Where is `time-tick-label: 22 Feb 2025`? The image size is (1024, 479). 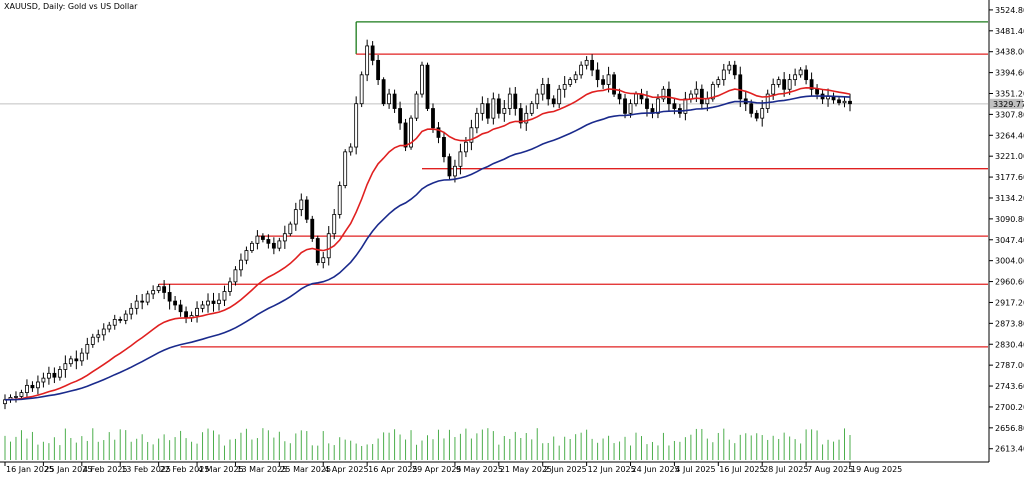
time-tick-label: 22 Feb 2025 is located at coordinates (185, 469).